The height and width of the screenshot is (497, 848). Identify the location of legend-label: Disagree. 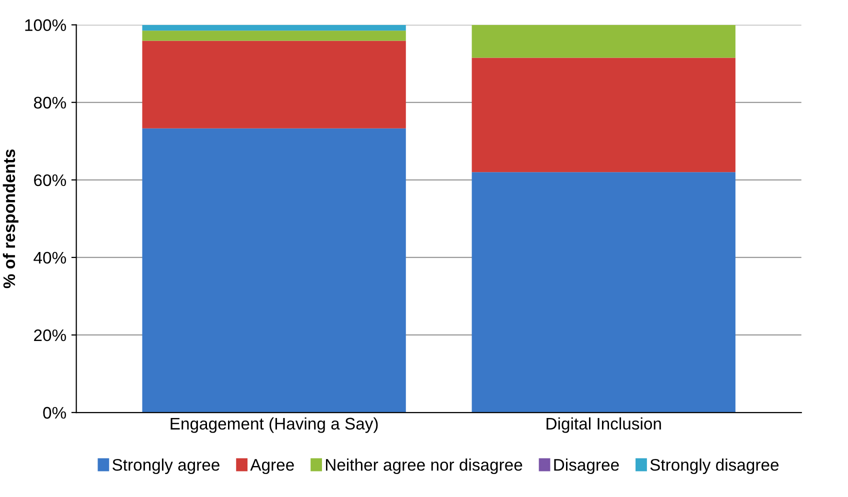
(586, 466).